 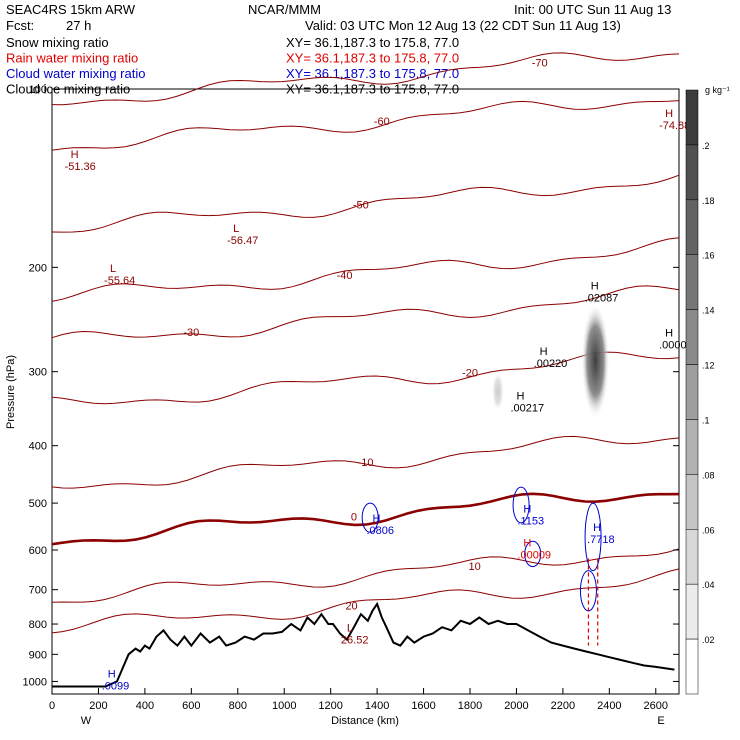 I want to click on x-tick-label-2200: 2200, so click(x=563, y=706).